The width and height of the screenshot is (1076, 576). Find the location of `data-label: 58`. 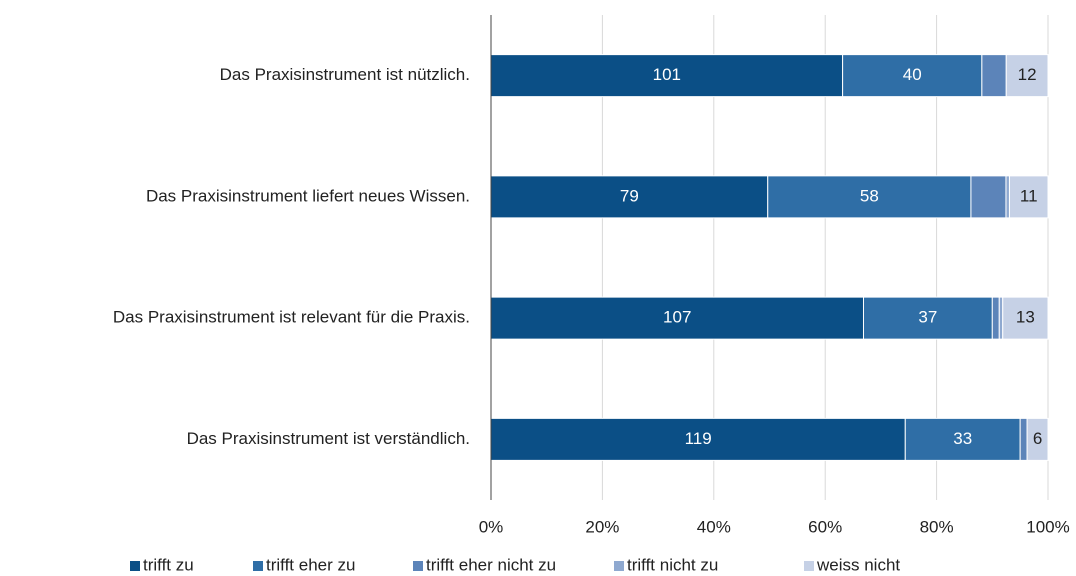

data-label: 58 is located at coordinates (869, 195).